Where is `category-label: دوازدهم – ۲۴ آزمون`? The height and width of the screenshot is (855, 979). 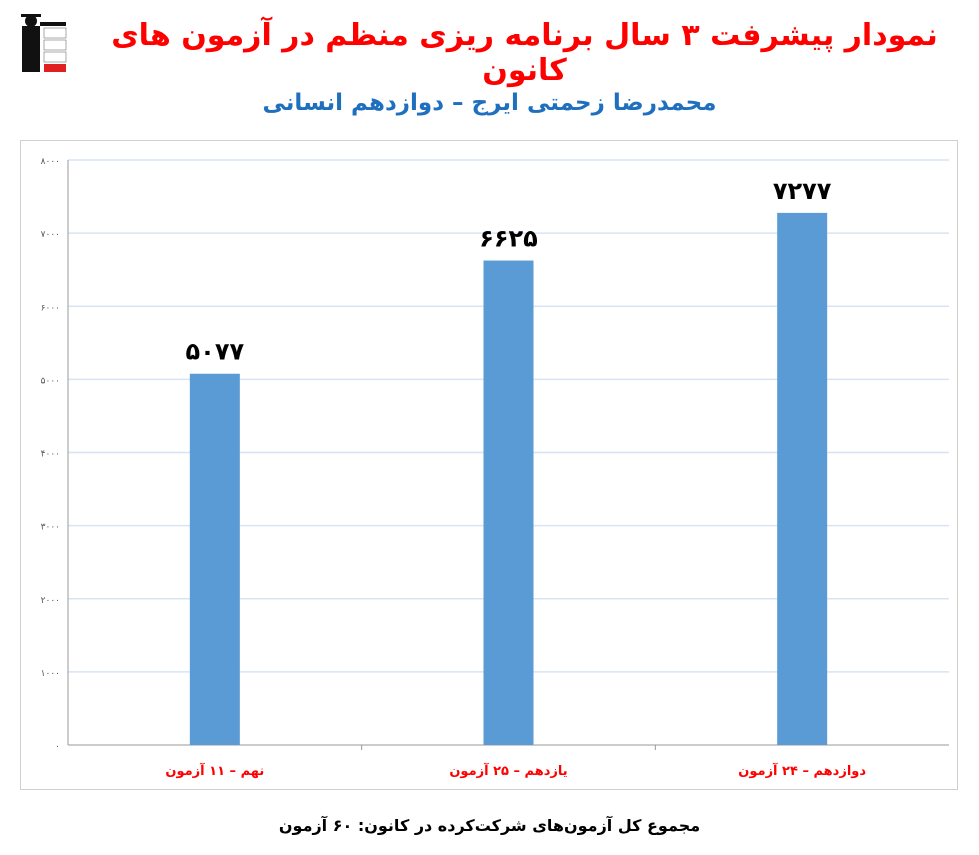
category-label: دوازدهم – ۲۴ آزمون is located at coordinates (802, 770).